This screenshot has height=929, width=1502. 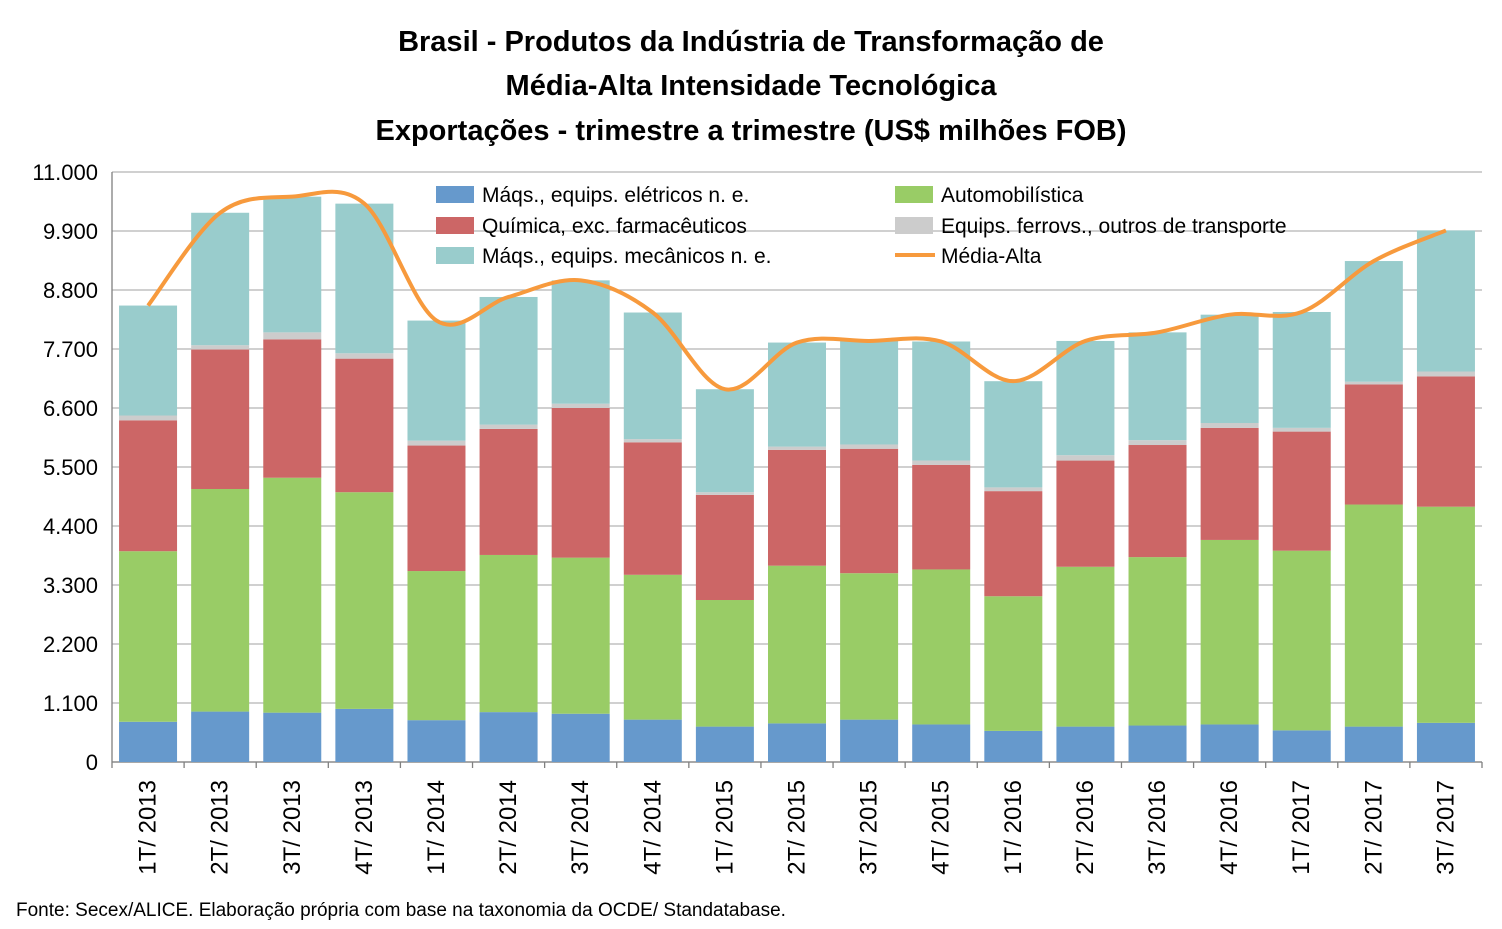 What do you see at coordinates (751, 86) in the screenshot?
I see `chart-title-line-2: Média-Alta Intensidade Tecnológica` at bounding box center [751, 86].